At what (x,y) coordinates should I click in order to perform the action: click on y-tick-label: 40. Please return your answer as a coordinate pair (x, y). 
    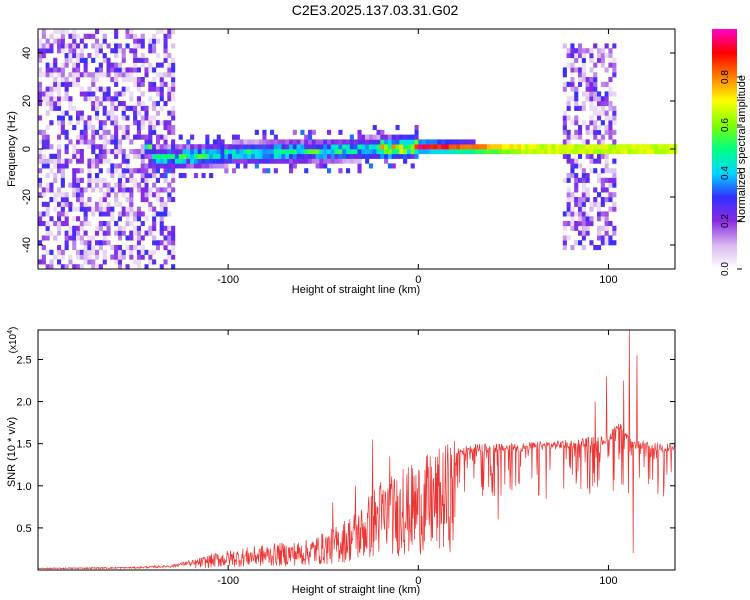
    Looking at the image, I should click on (27, 53).